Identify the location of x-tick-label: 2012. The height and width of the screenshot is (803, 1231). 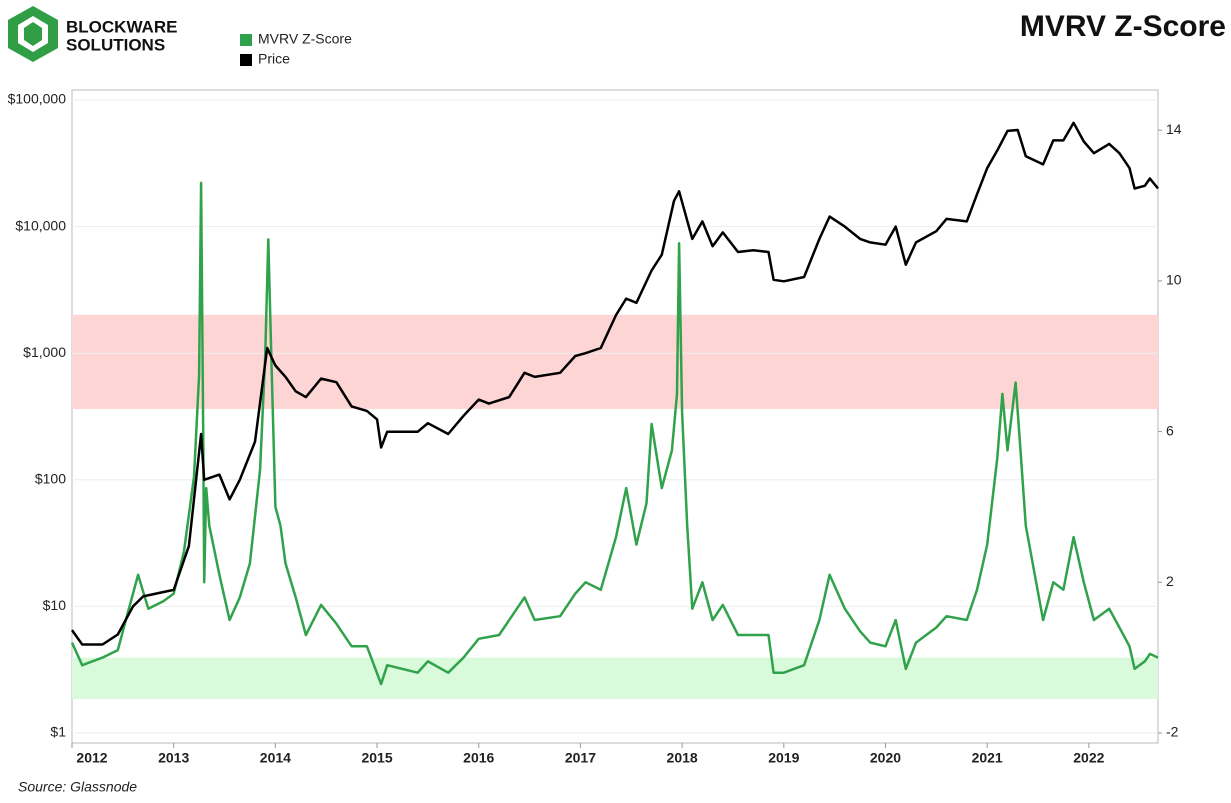
(91, 758).